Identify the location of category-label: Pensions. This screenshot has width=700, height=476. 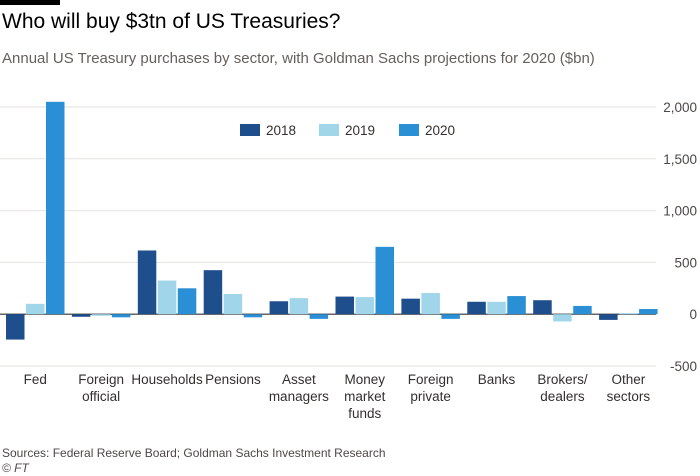
(233, 379).